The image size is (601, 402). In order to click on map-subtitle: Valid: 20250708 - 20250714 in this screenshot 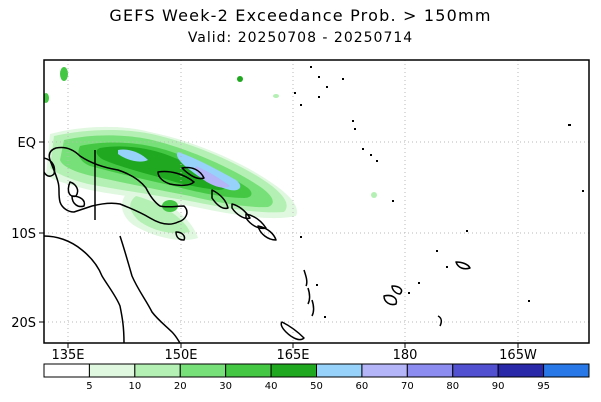, I will do `click(300, 38)`.